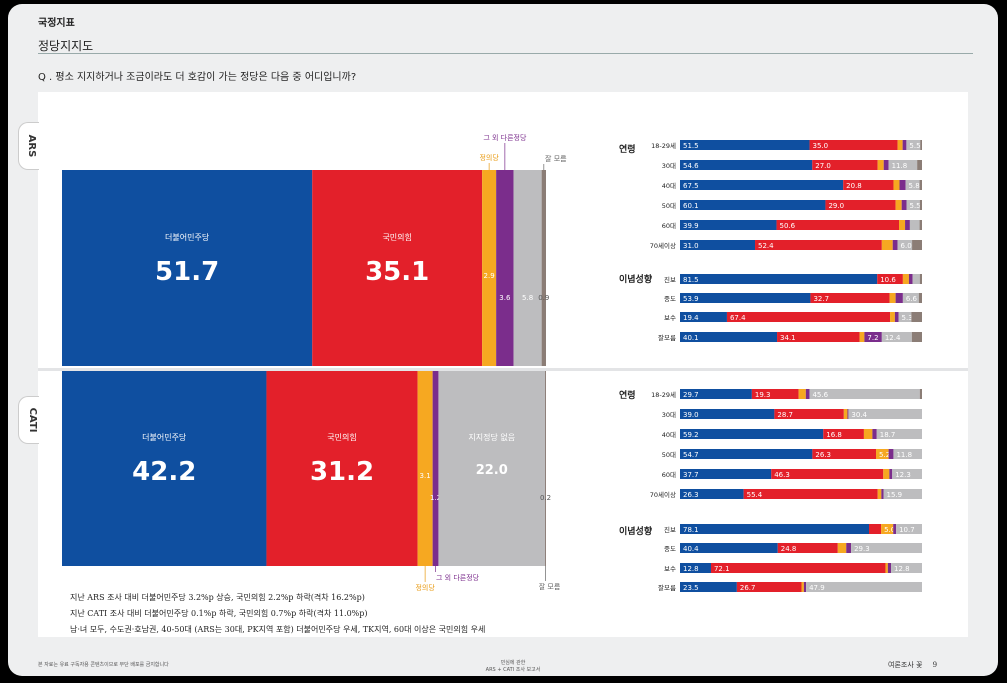  I want to click on ars-row-value-1-2-1: 67.4, so click(738, 318).